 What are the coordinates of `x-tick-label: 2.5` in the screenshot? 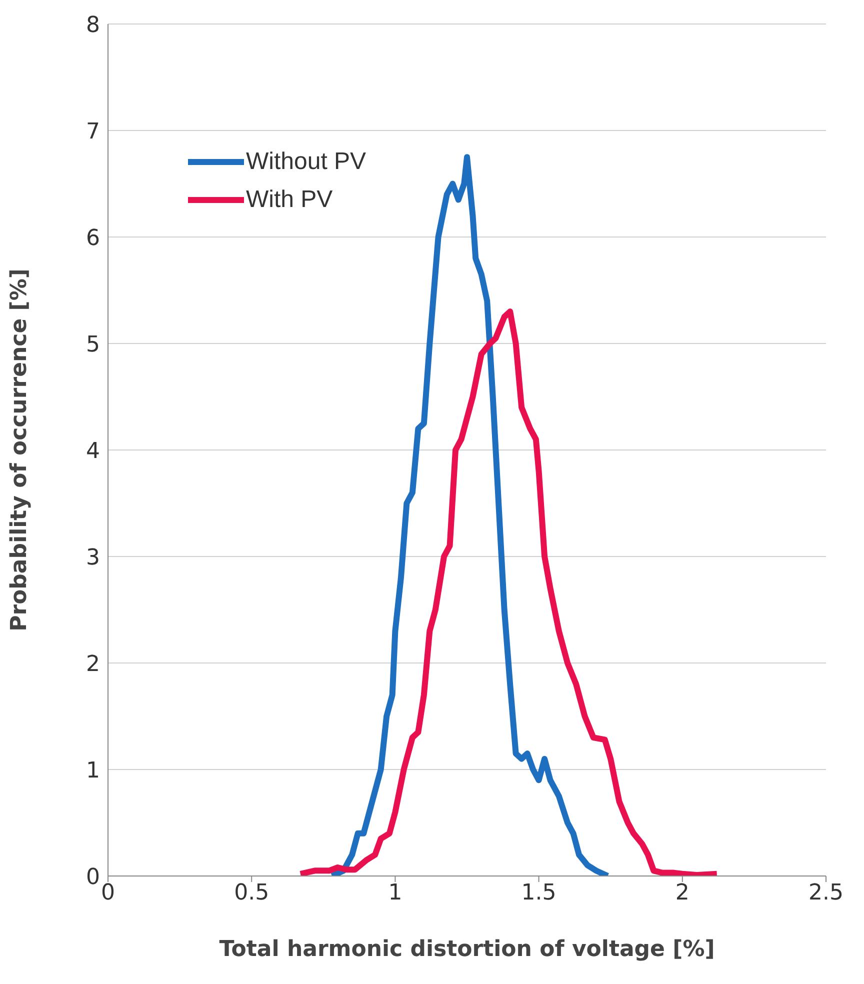 It's located at (826, 893).